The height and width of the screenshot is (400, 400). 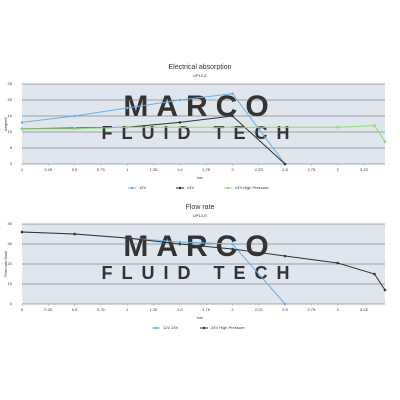 I want to click on y-tick-label: 30, so click(x=10, y=243).